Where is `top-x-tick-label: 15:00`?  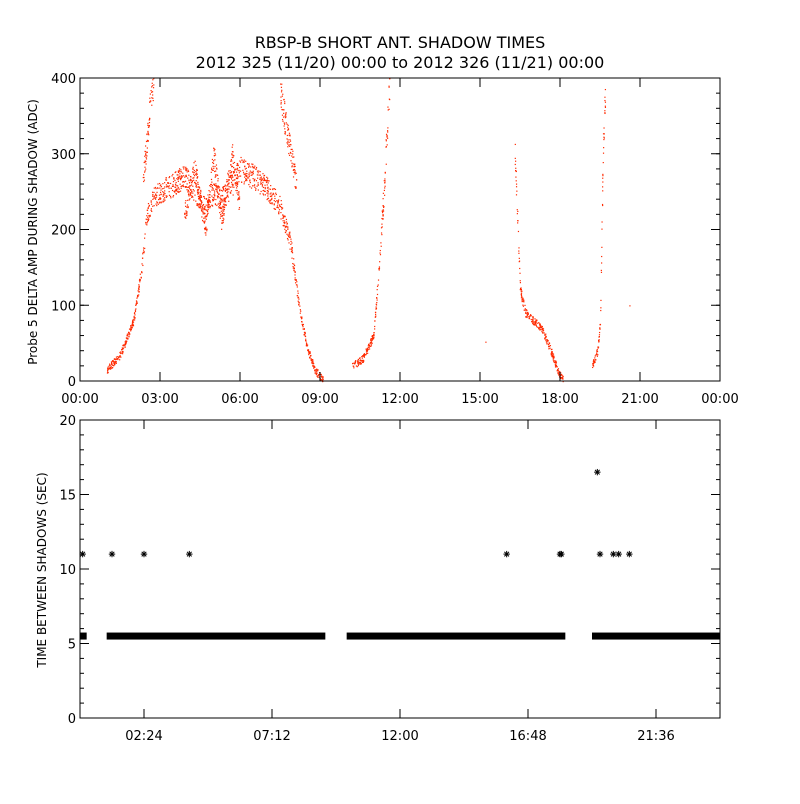 top-x-tick-label: 15:00 is located at coordinates (479, 399).